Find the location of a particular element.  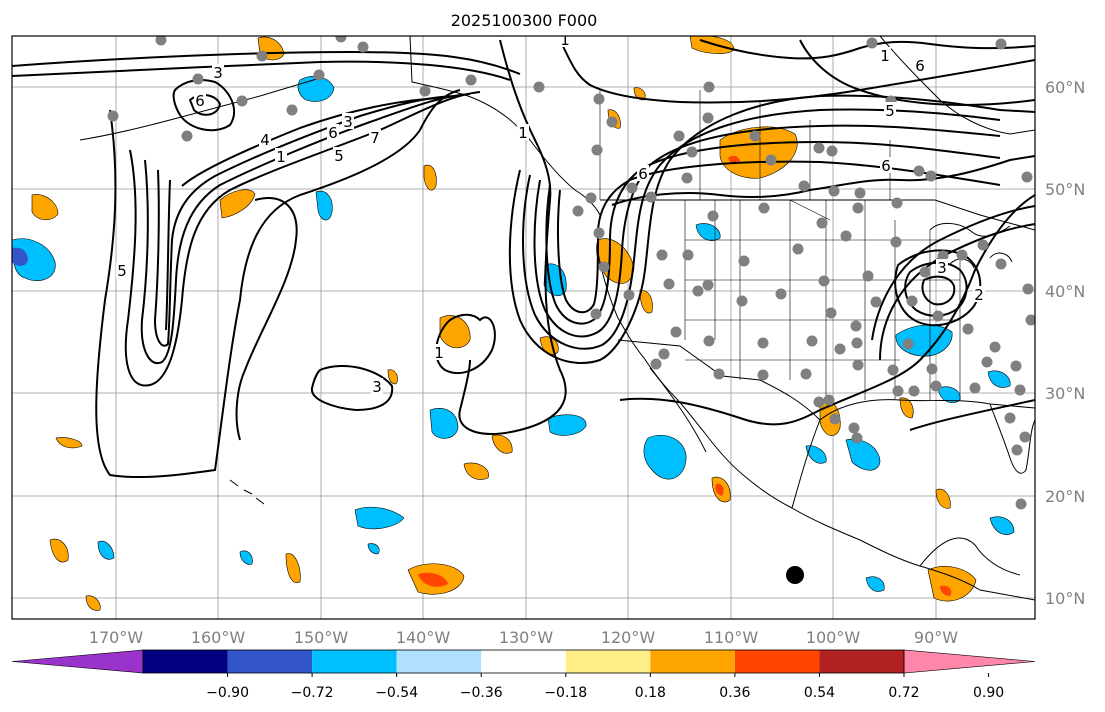

colorbar-tick-label: −0.54 is located at coordinates (396, 693).